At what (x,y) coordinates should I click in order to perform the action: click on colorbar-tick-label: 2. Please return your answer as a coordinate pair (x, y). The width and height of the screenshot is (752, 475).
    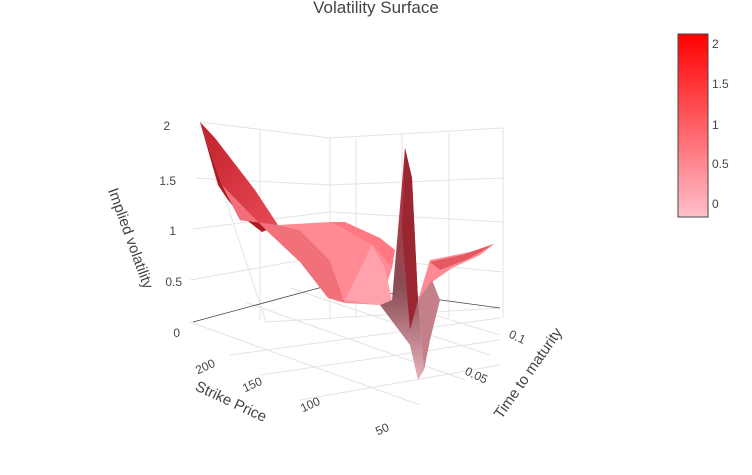
    Looking at the image, I should click on (715, 44).